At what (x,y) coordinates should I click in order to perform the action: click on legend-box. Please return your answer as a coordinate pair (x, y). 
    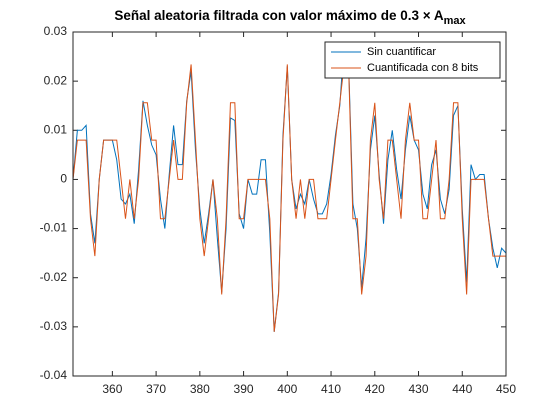
    Looking at the image, I should click on (412, 60).